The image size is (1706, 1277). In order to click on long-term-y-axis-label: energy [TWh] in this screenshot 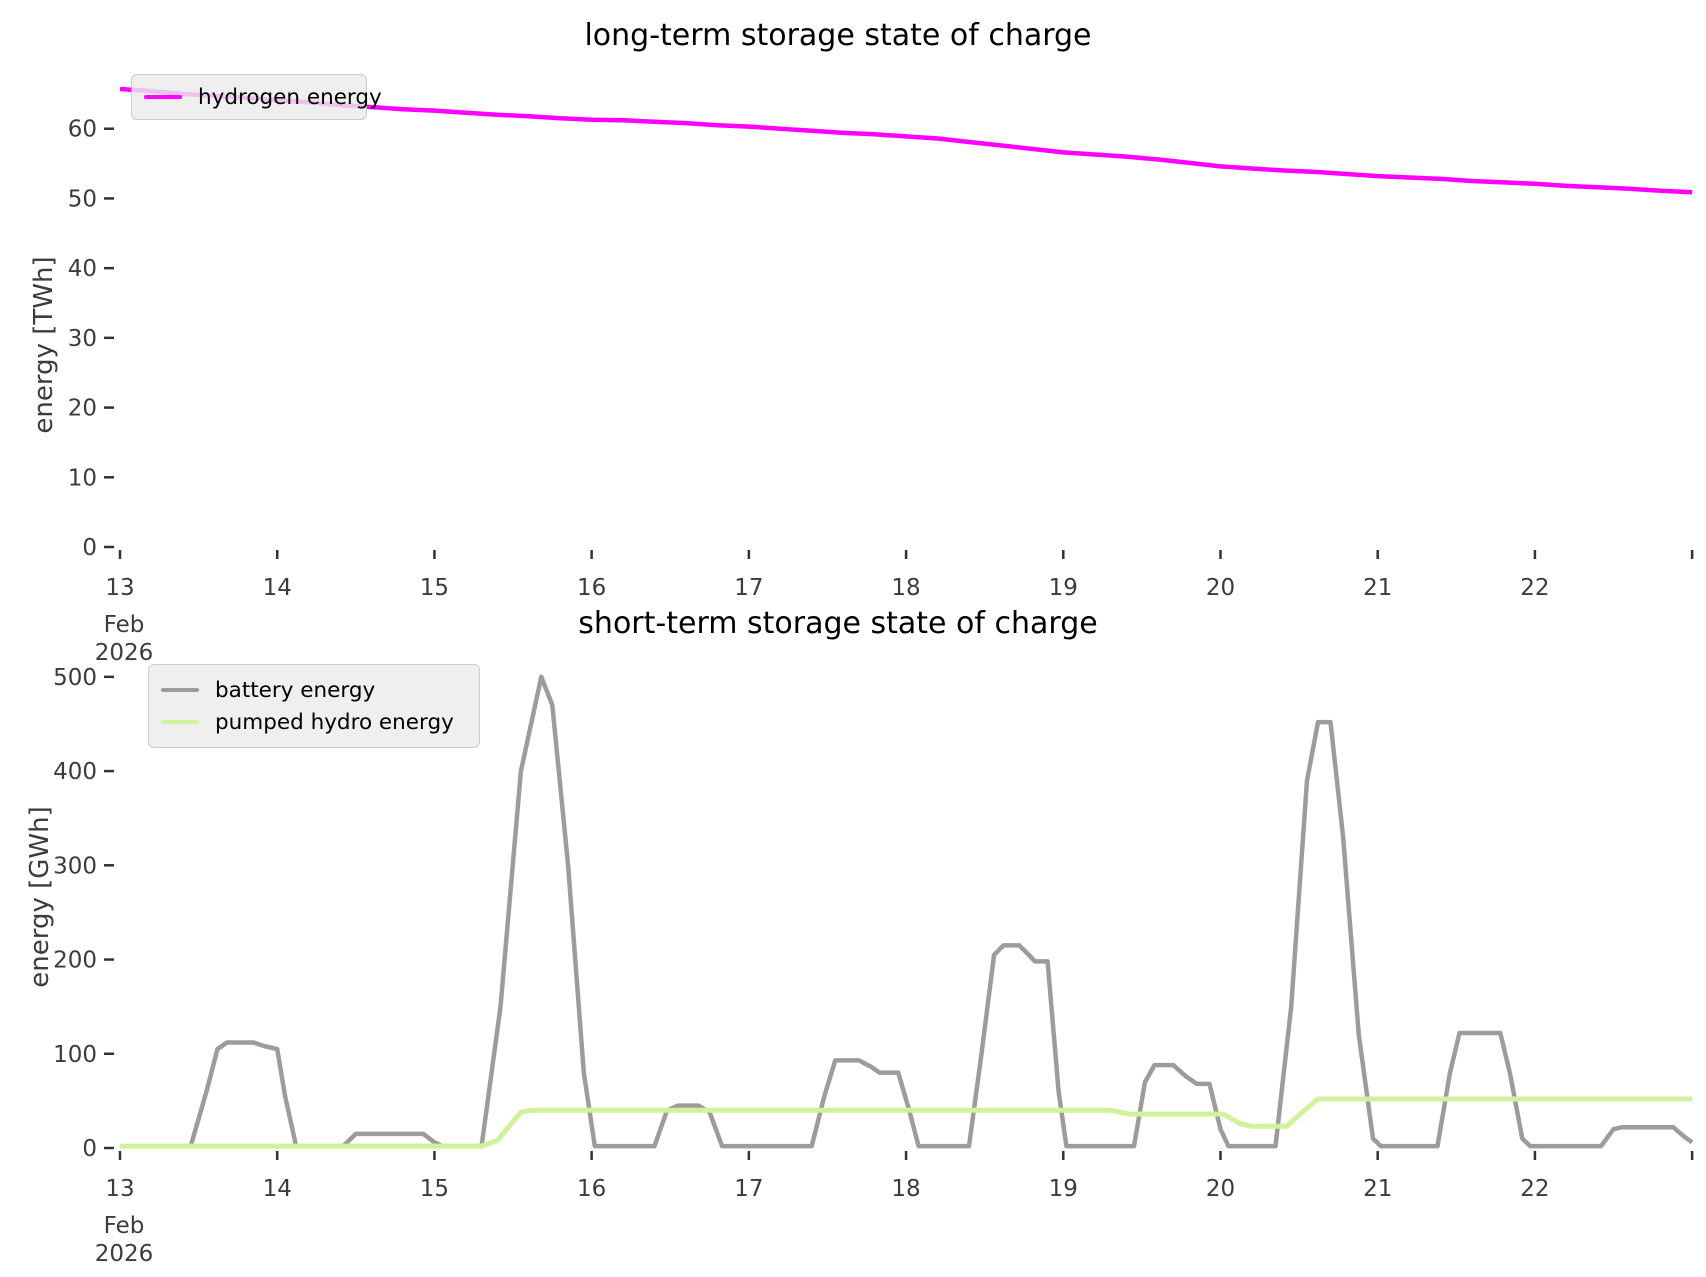, I will do `click(44, 345)`.